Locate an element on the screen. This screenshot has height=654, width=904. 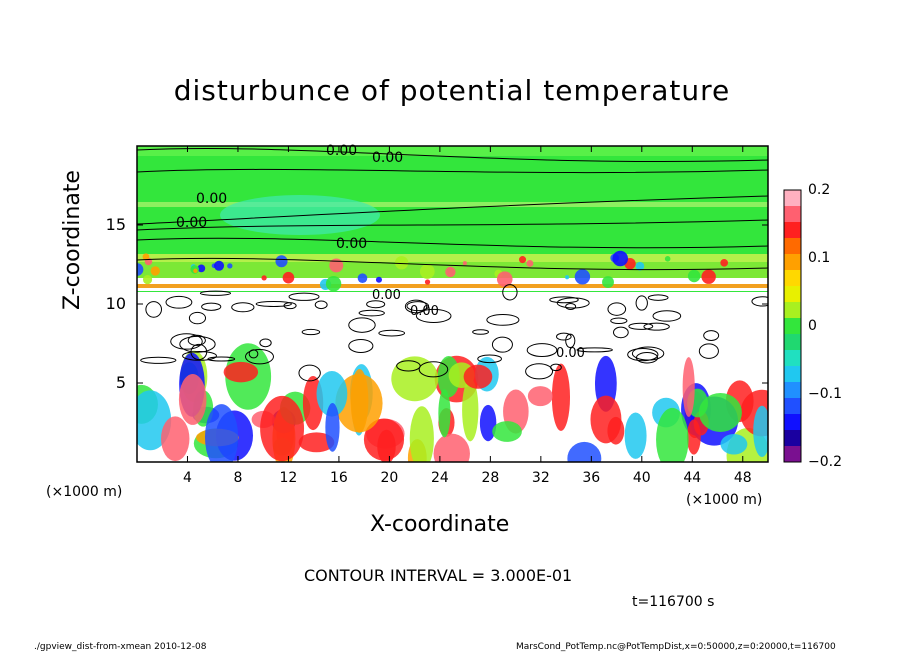
colorbar is located at coordinates (792, 326).